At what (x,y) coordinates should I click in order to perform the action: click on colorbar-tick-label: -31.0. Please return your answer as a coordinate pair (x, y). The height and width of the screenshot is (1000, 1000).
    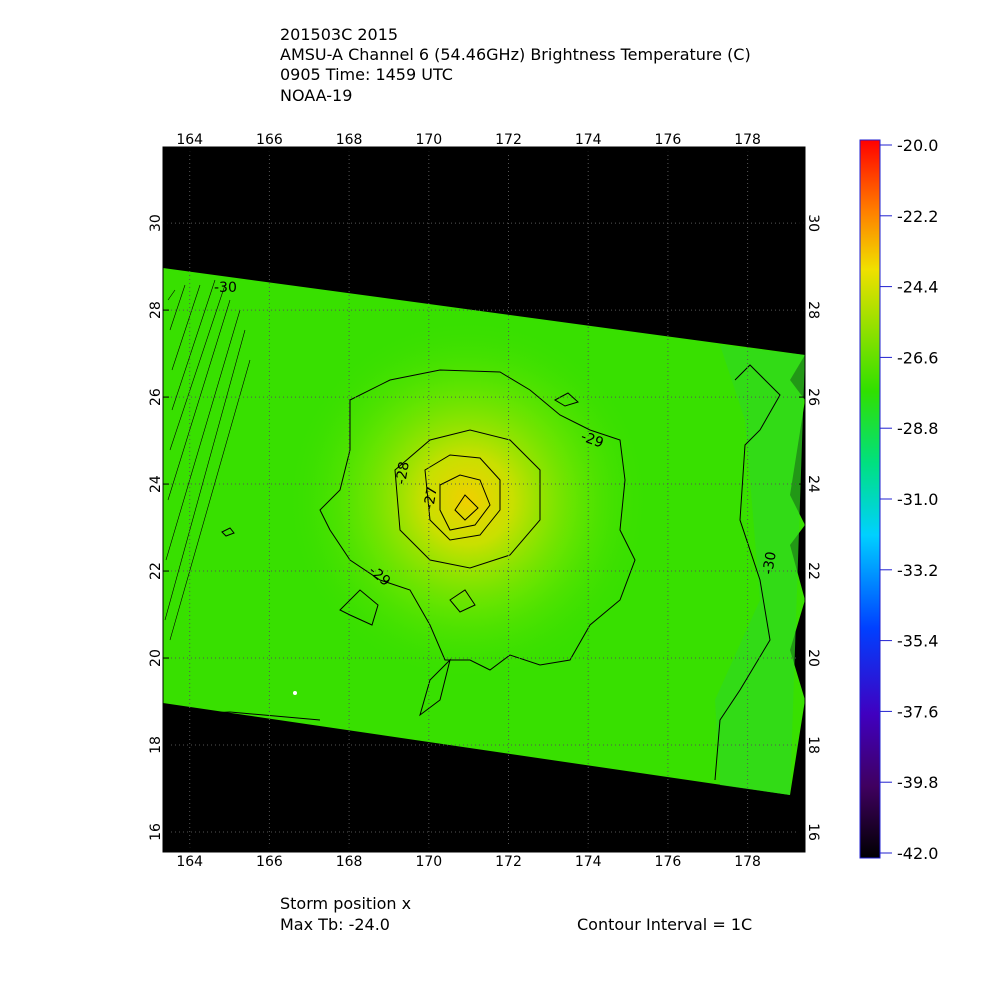
    Looking at the image, I should click on (917, 499).